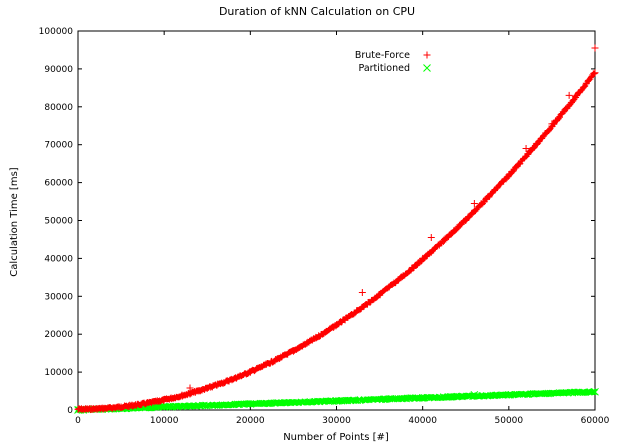  I want to click on x-tick-label: 40000, so click(422, 421).